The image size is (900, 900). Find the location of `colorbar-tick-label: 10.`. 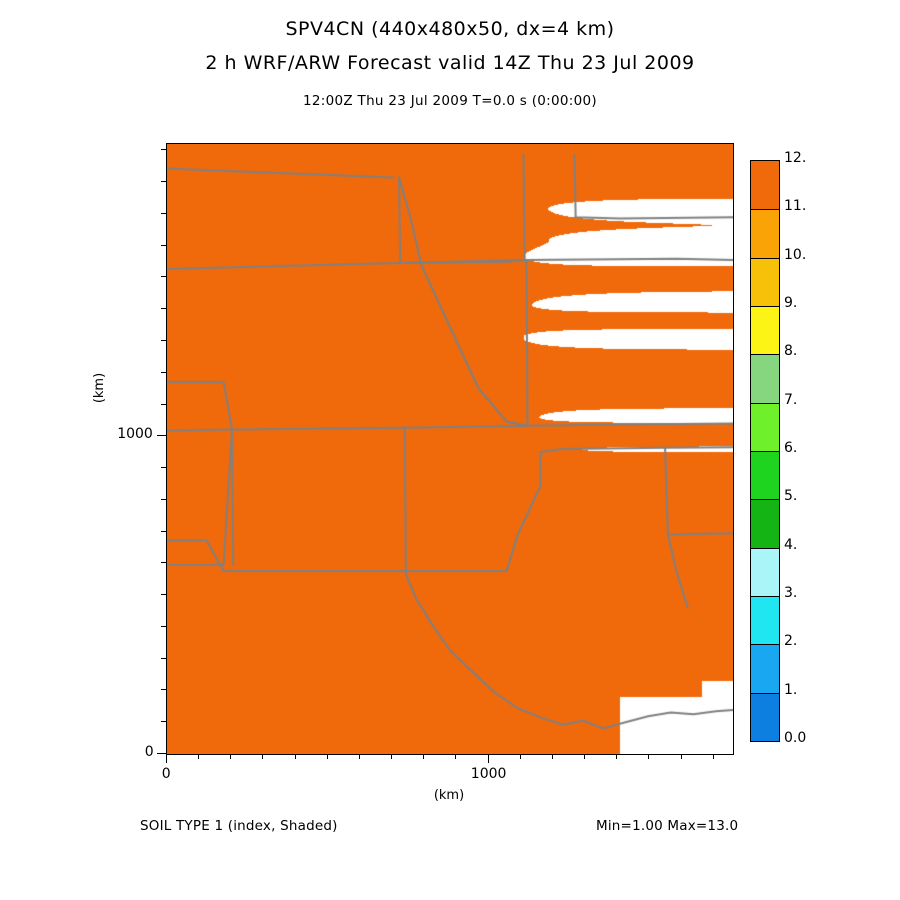

colorbar-tick-label: 10. is located at coordinates (795, 254).